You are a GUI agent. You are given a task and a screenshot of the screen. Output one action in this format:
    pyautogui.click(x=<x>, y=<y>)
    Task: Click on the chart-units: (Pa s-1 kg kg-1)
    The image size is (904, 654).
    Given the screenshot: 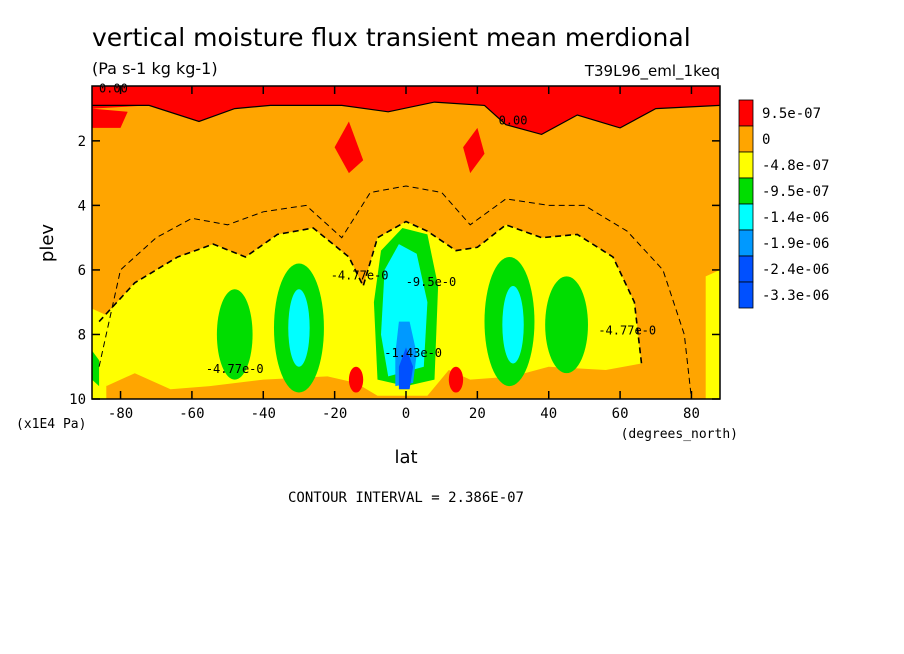 What is the action you would take?
    pyautogui.click(x=155, y=68)
    